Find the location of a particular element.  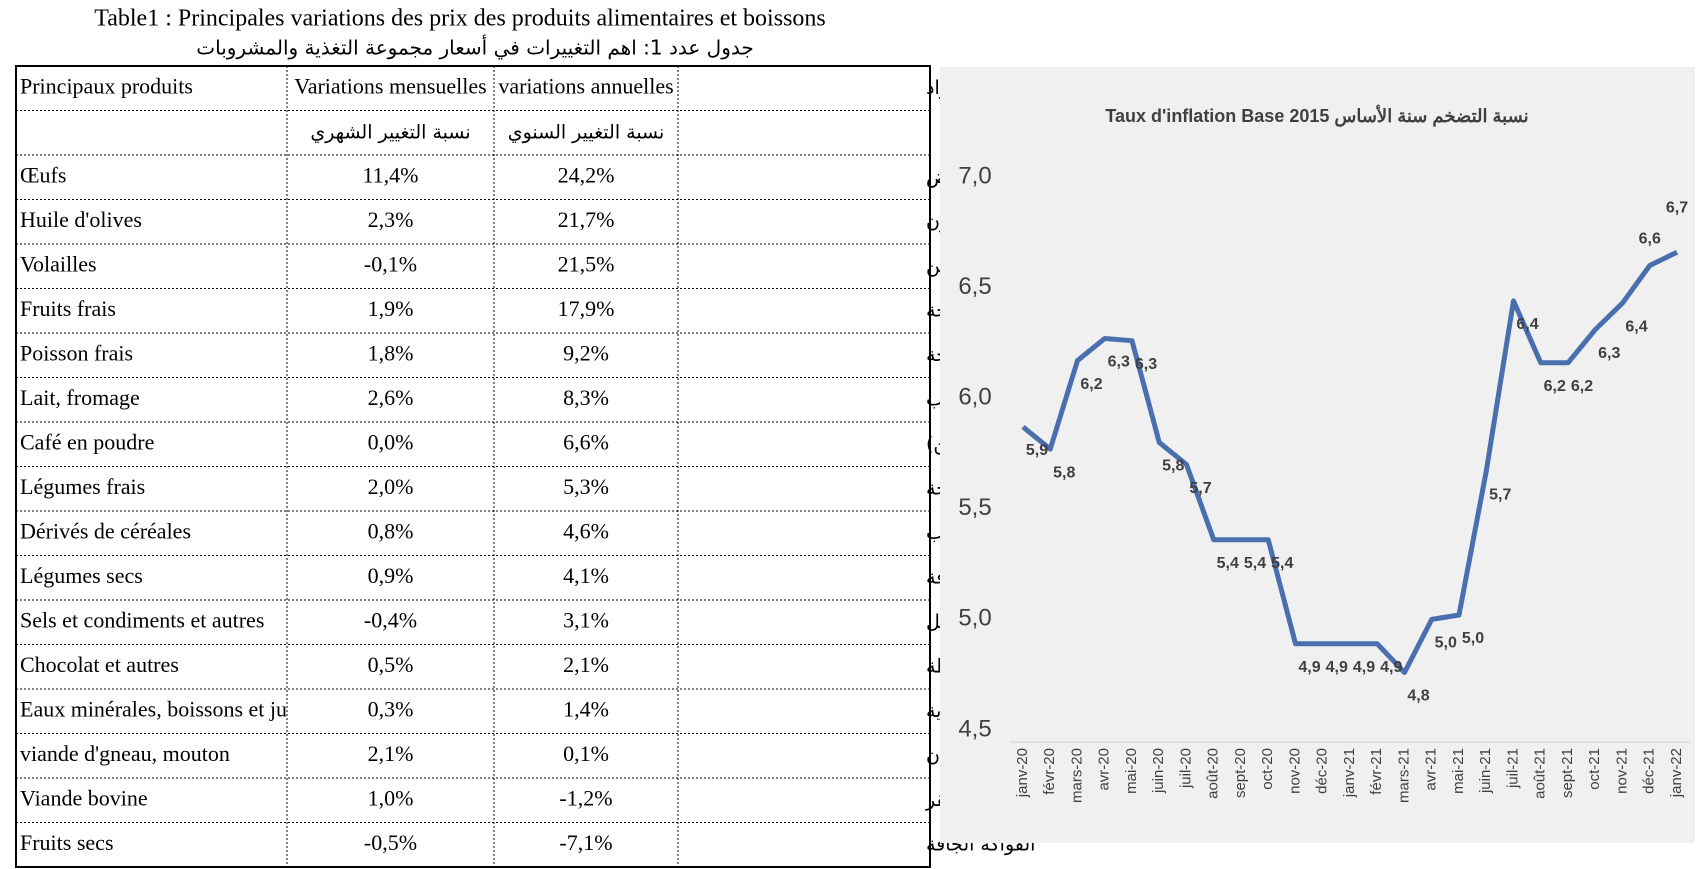

table-cell: 9,2% is located at coordinates (586, 352).